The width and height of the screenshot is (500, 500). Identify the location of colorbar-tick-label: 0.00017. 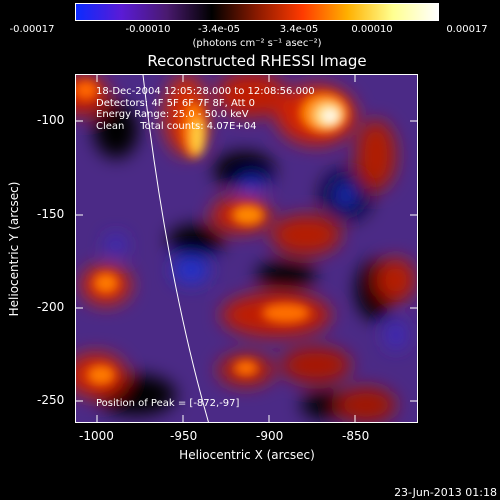
(467, 29).